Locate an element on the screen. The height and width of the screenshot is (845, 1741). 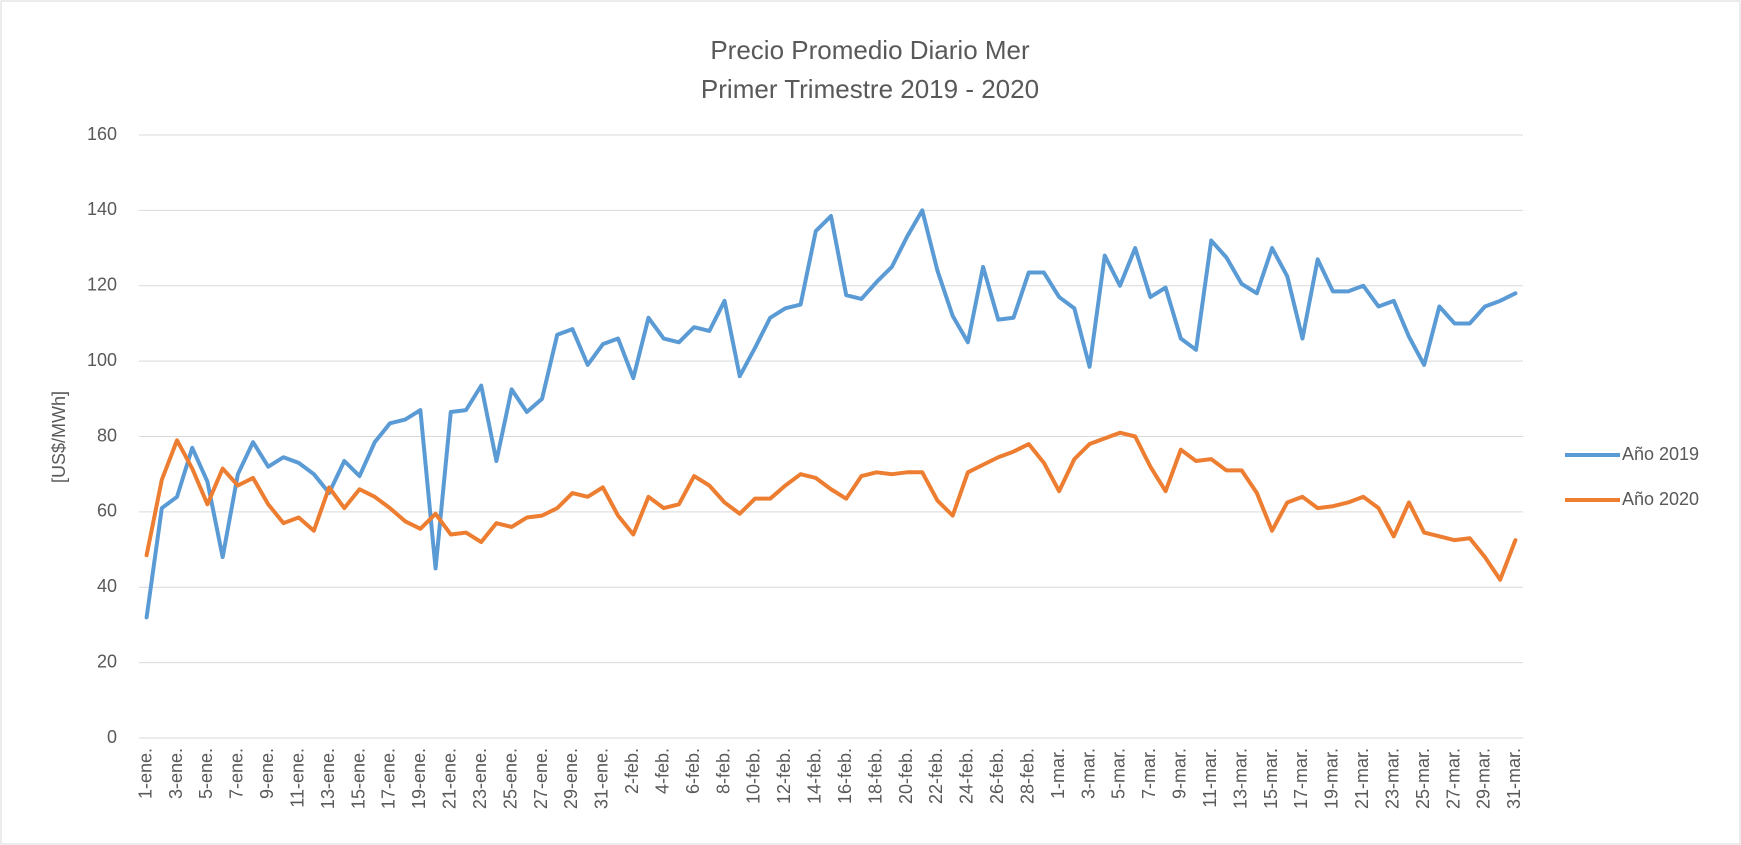
x-tick-label: 15-mar. is located at coordinates (1271, 778).